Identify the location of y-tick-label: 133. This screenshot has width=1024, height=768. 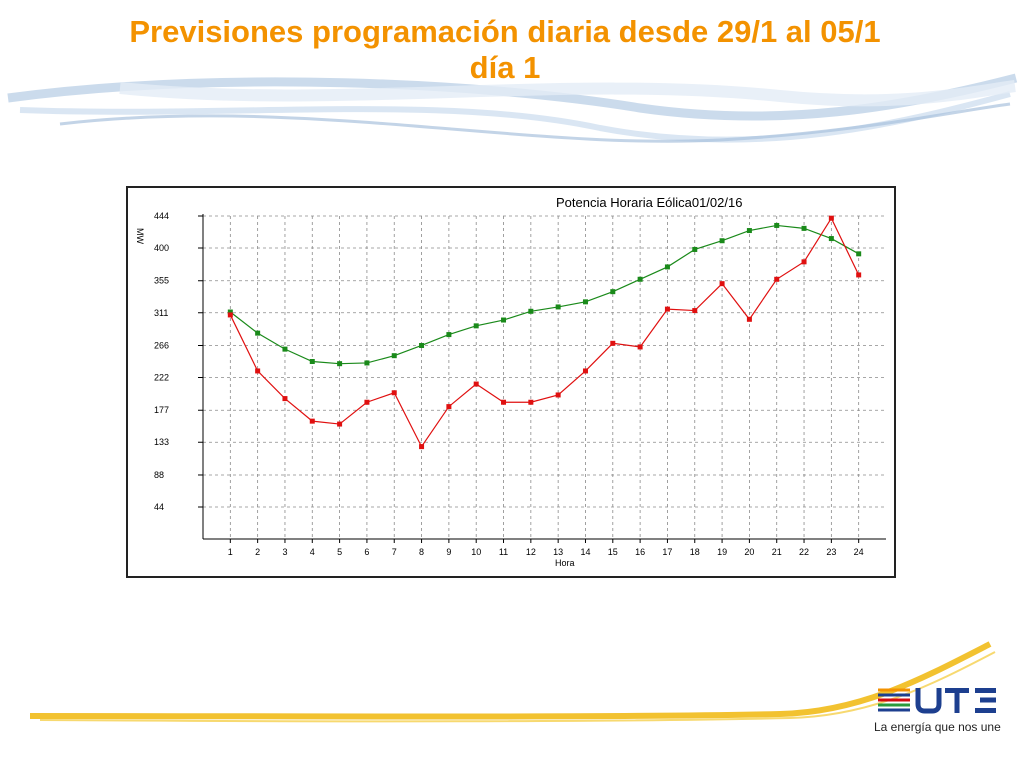
(161, 442).